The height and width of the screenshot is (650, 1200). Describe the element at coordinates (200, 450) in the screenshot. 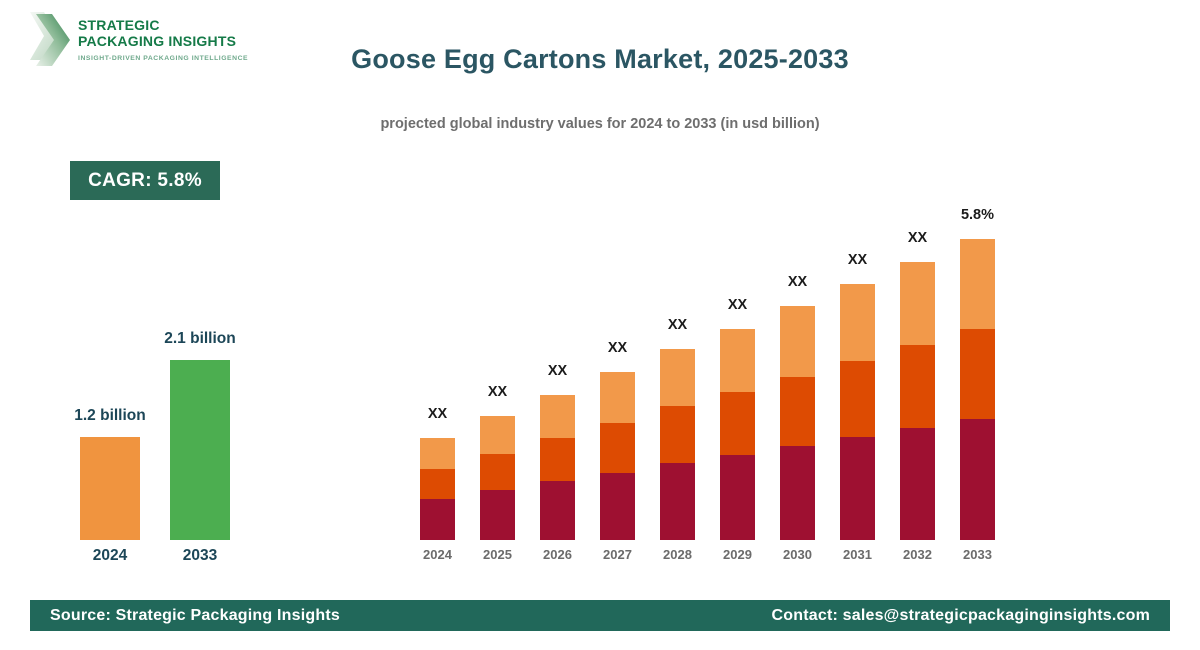

I see `mini-bar-2033` at that location.